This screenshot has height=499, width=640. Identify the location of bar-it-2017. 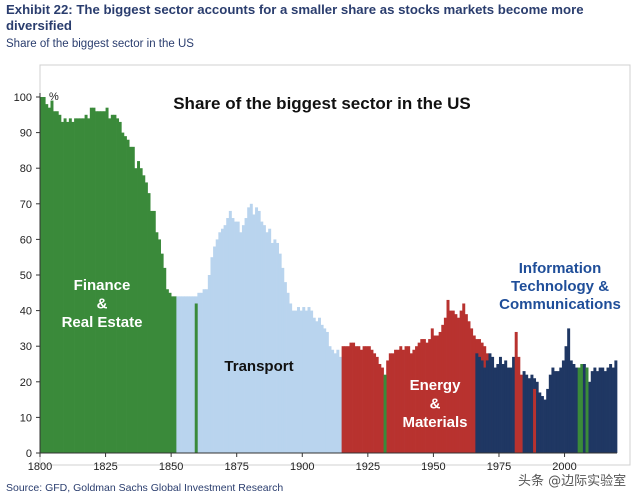
(611, 408).